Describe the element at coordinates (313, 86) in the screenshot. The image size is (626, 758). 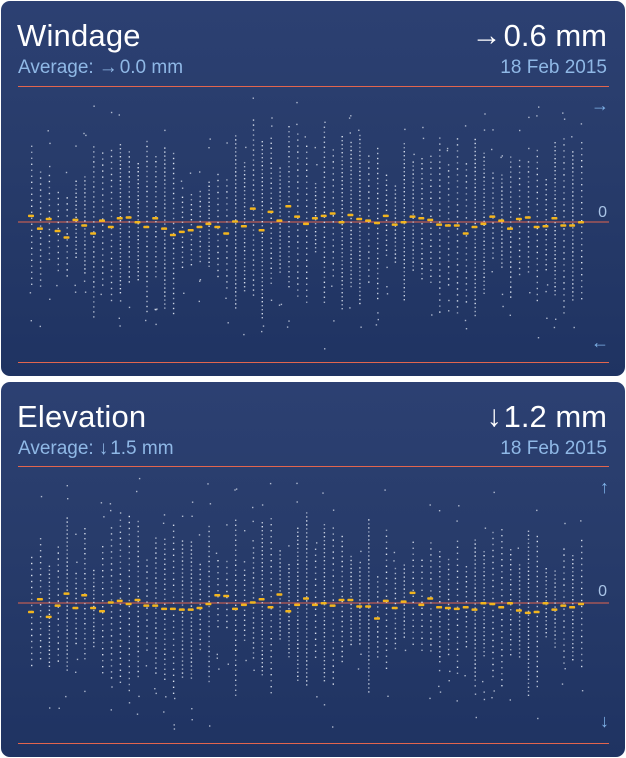
I see `windage-header-divider` at that location.